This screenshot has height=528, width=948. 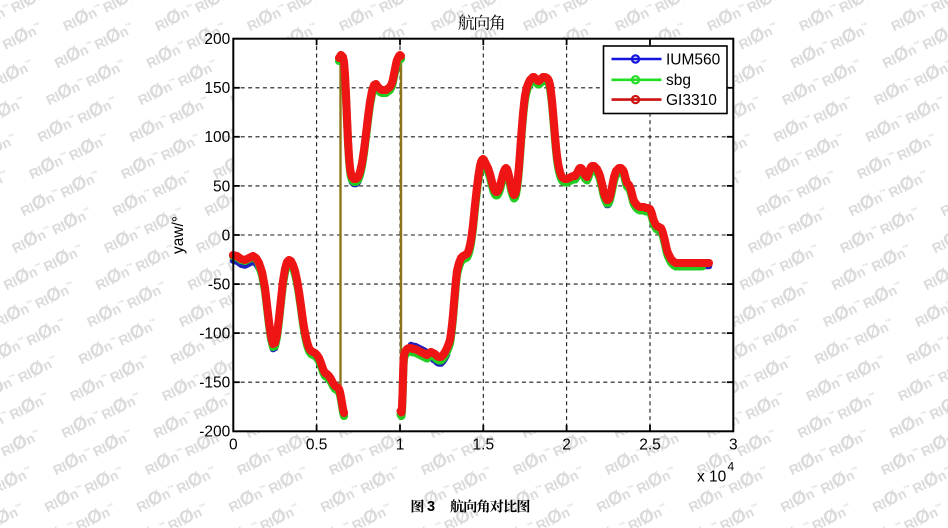 I want to click on svg-text: 1.5, so click(x=484, y=445).